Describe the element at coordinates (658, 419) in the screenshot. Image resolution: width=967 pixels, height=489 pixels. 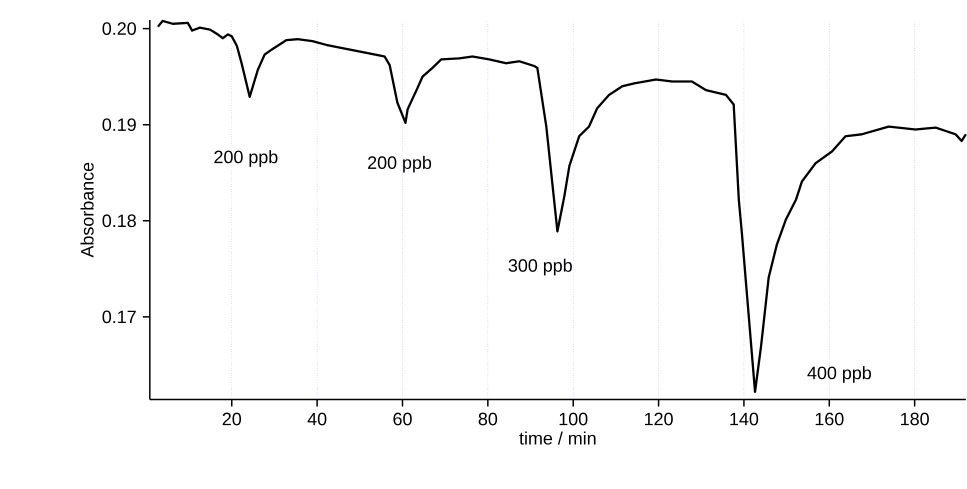
I see `x-tick-label: 120` at that location.